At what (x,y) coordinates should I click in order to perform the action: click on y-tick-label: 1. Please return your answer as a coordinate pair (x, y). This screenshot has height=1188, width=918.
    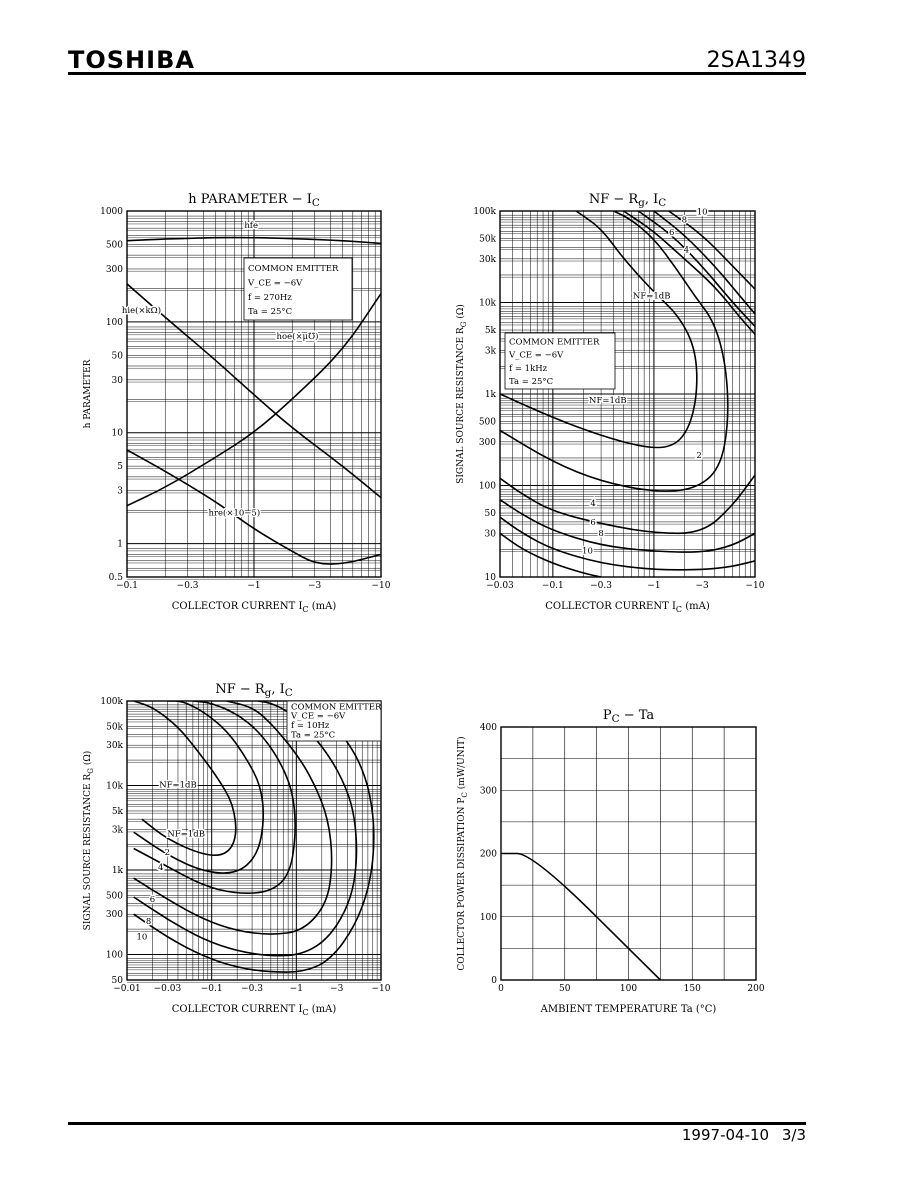
    Looking at the image, I should click on (120, 545).